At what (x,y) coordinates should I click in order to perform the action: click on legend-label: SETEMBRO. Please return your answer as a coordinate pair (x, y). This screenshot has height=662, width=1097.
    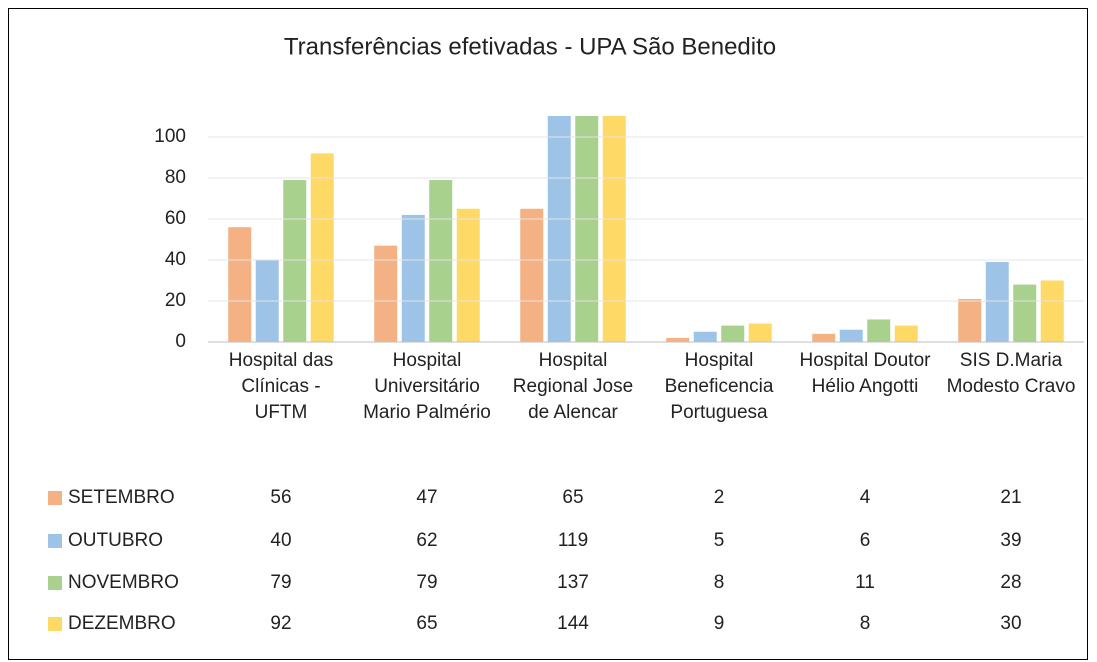
    Looking at the image, I should click on (121, 497).